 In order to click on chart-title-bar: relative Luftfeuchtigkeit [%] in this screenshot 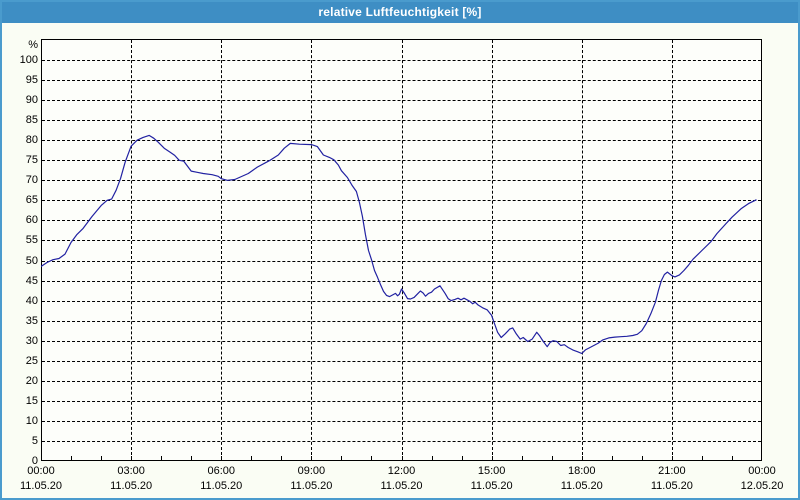, I will do `click(400, 12)`.